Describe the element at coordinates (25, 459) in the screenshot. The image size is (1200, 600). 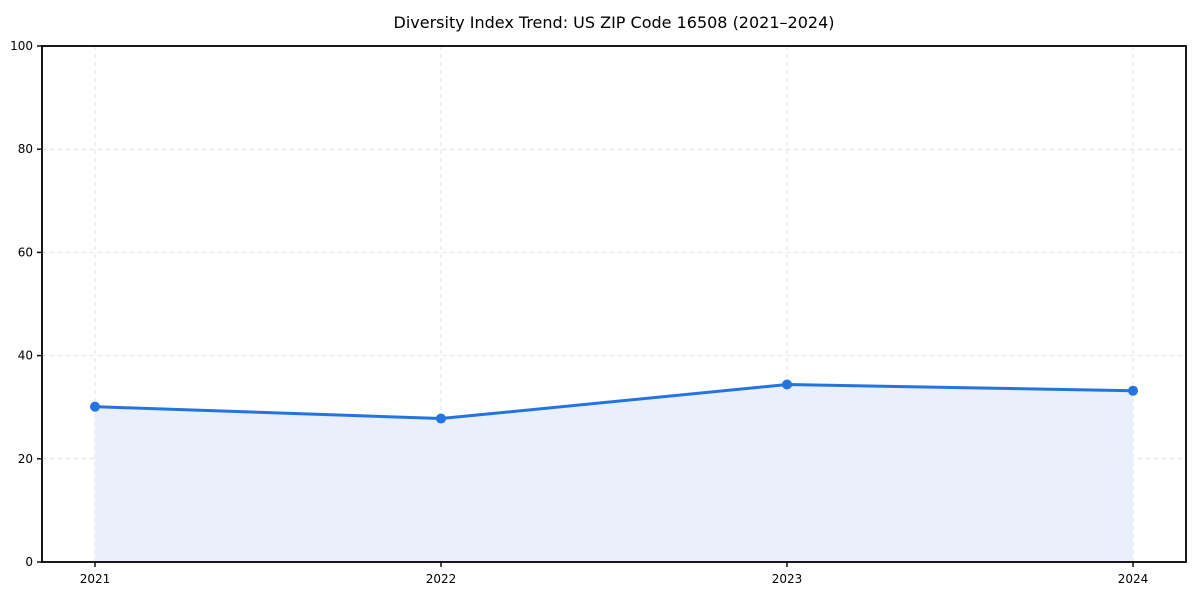
I see `y-tick-label: 20` at that location.